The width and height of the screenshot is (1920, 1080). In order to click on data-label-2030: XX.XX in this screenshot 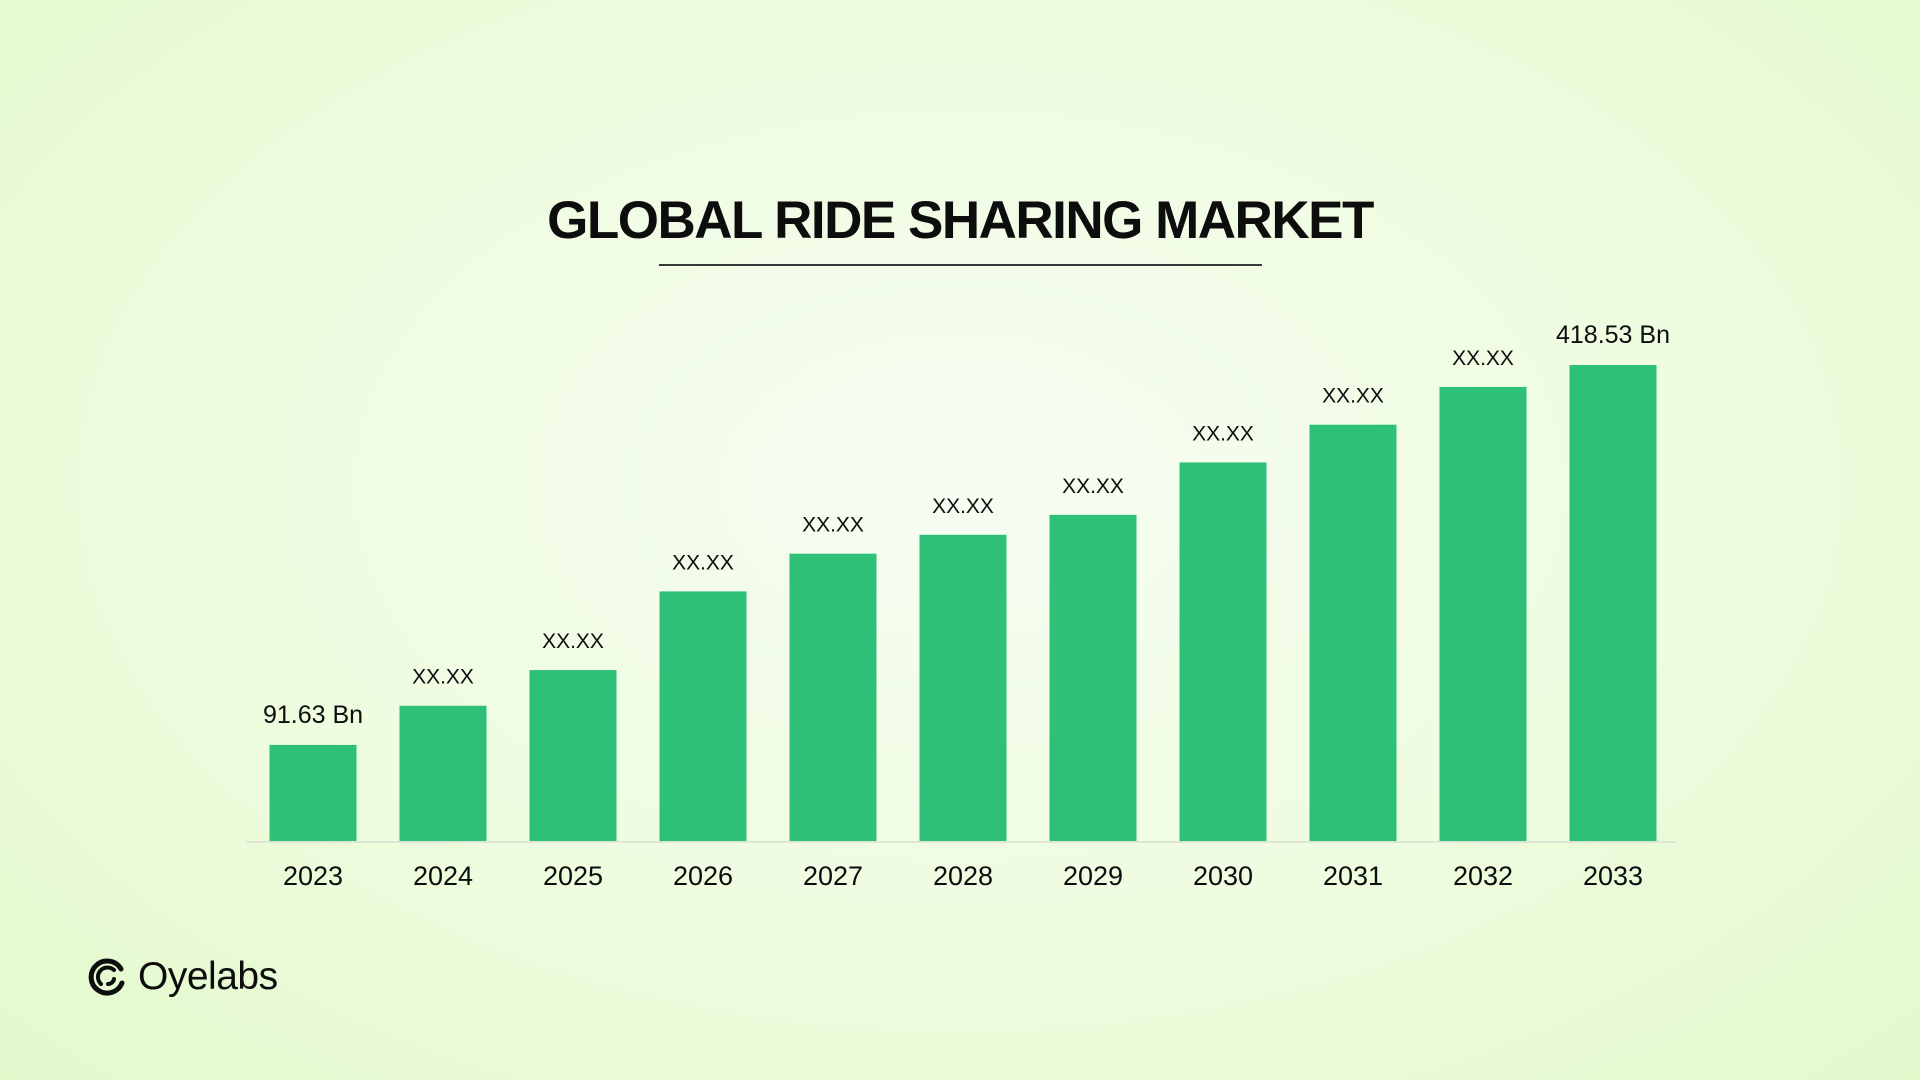, I will do `click(1223, 433)`.